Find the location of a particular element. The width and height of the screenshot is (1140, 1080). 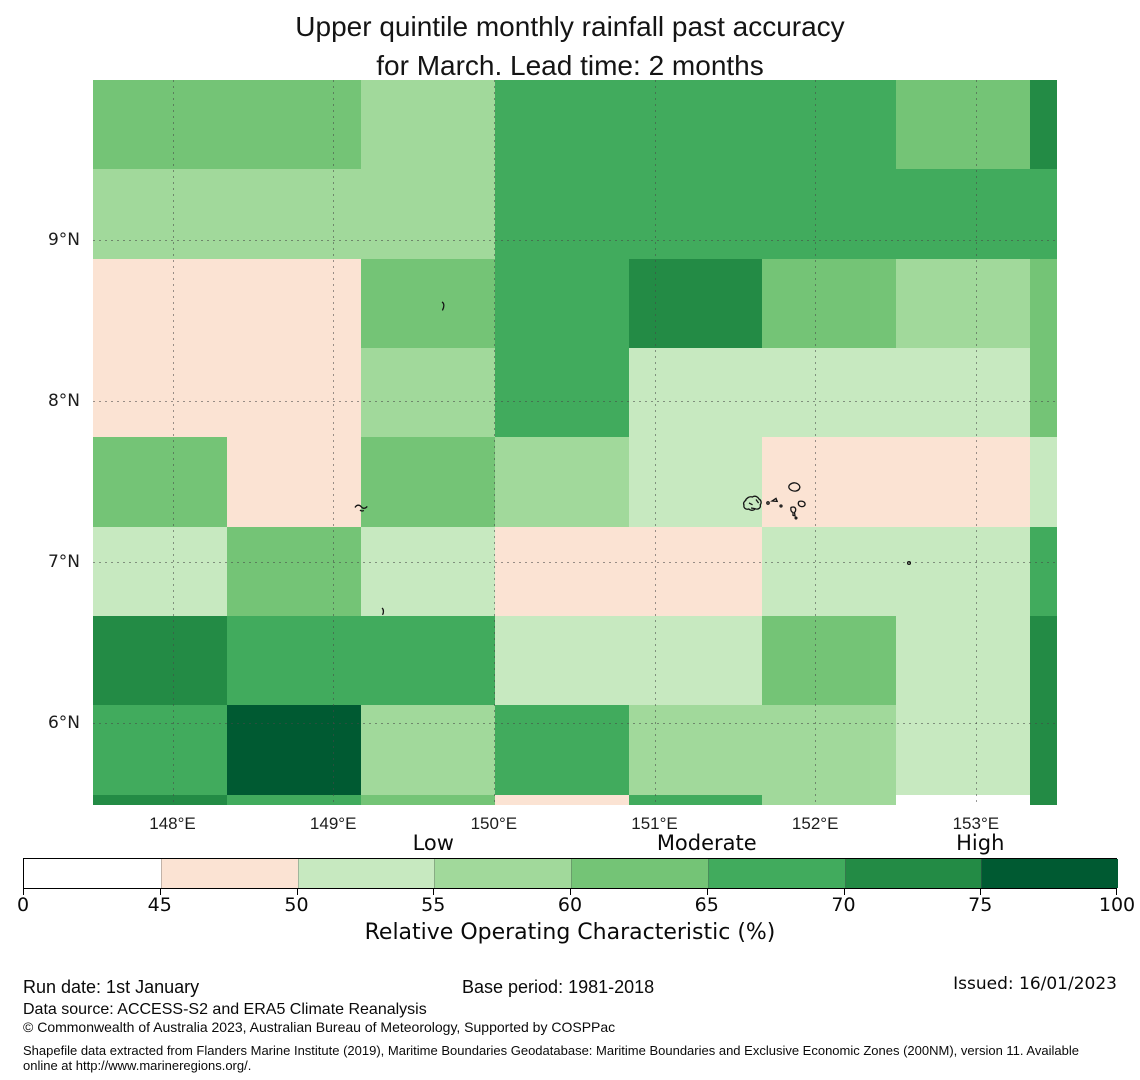

base-period-text: Base period: 1981-2018 is located at coordinates (558, 987).